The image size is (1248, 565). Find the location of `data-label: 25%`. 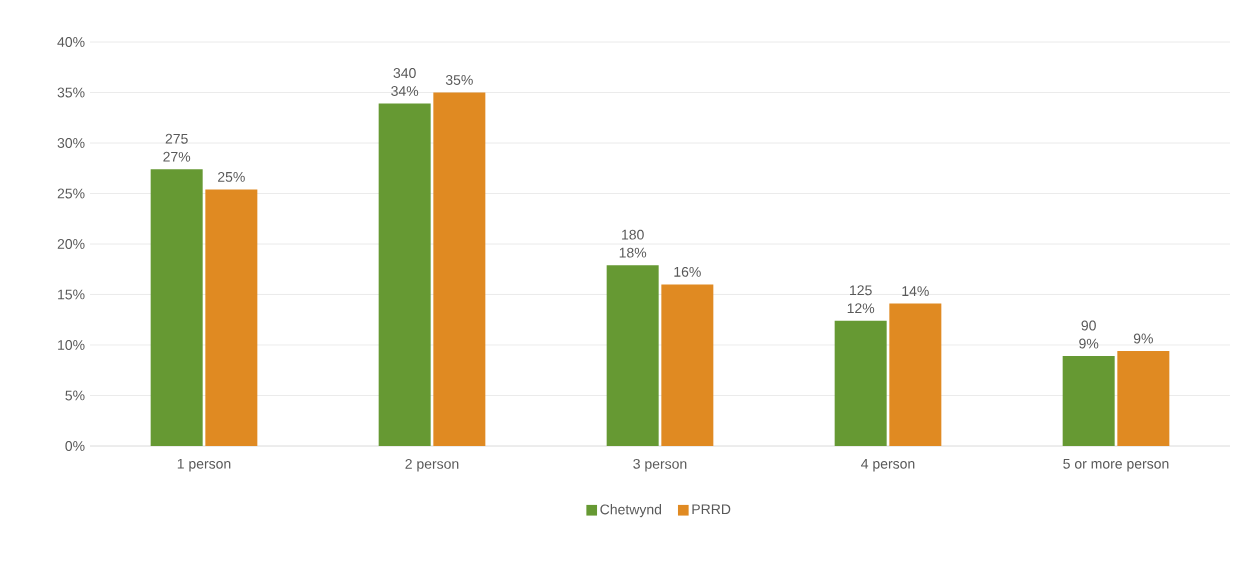

data-label: 25% is located at coordinates (231, 176).